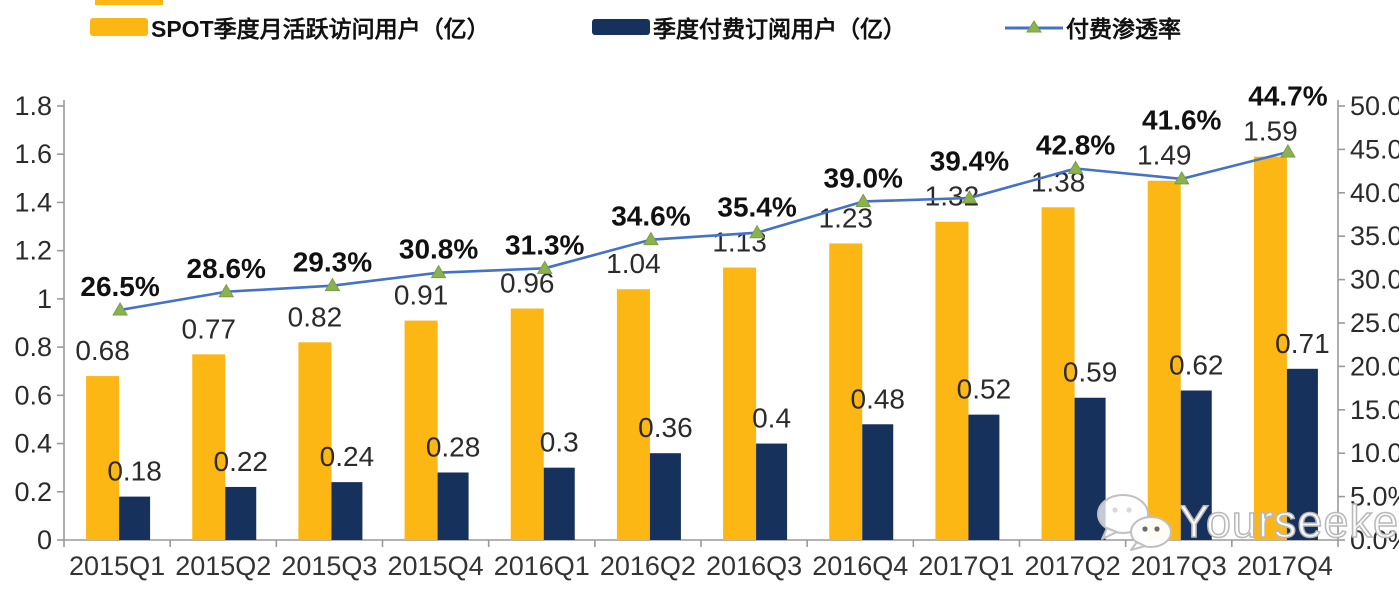 The height and width of the screenshot is (596, 1399). What do you see at coordinates (952, 380) in the screenshot?
I see `bar-mau-2017Q1` at bounding box center [952, 380].